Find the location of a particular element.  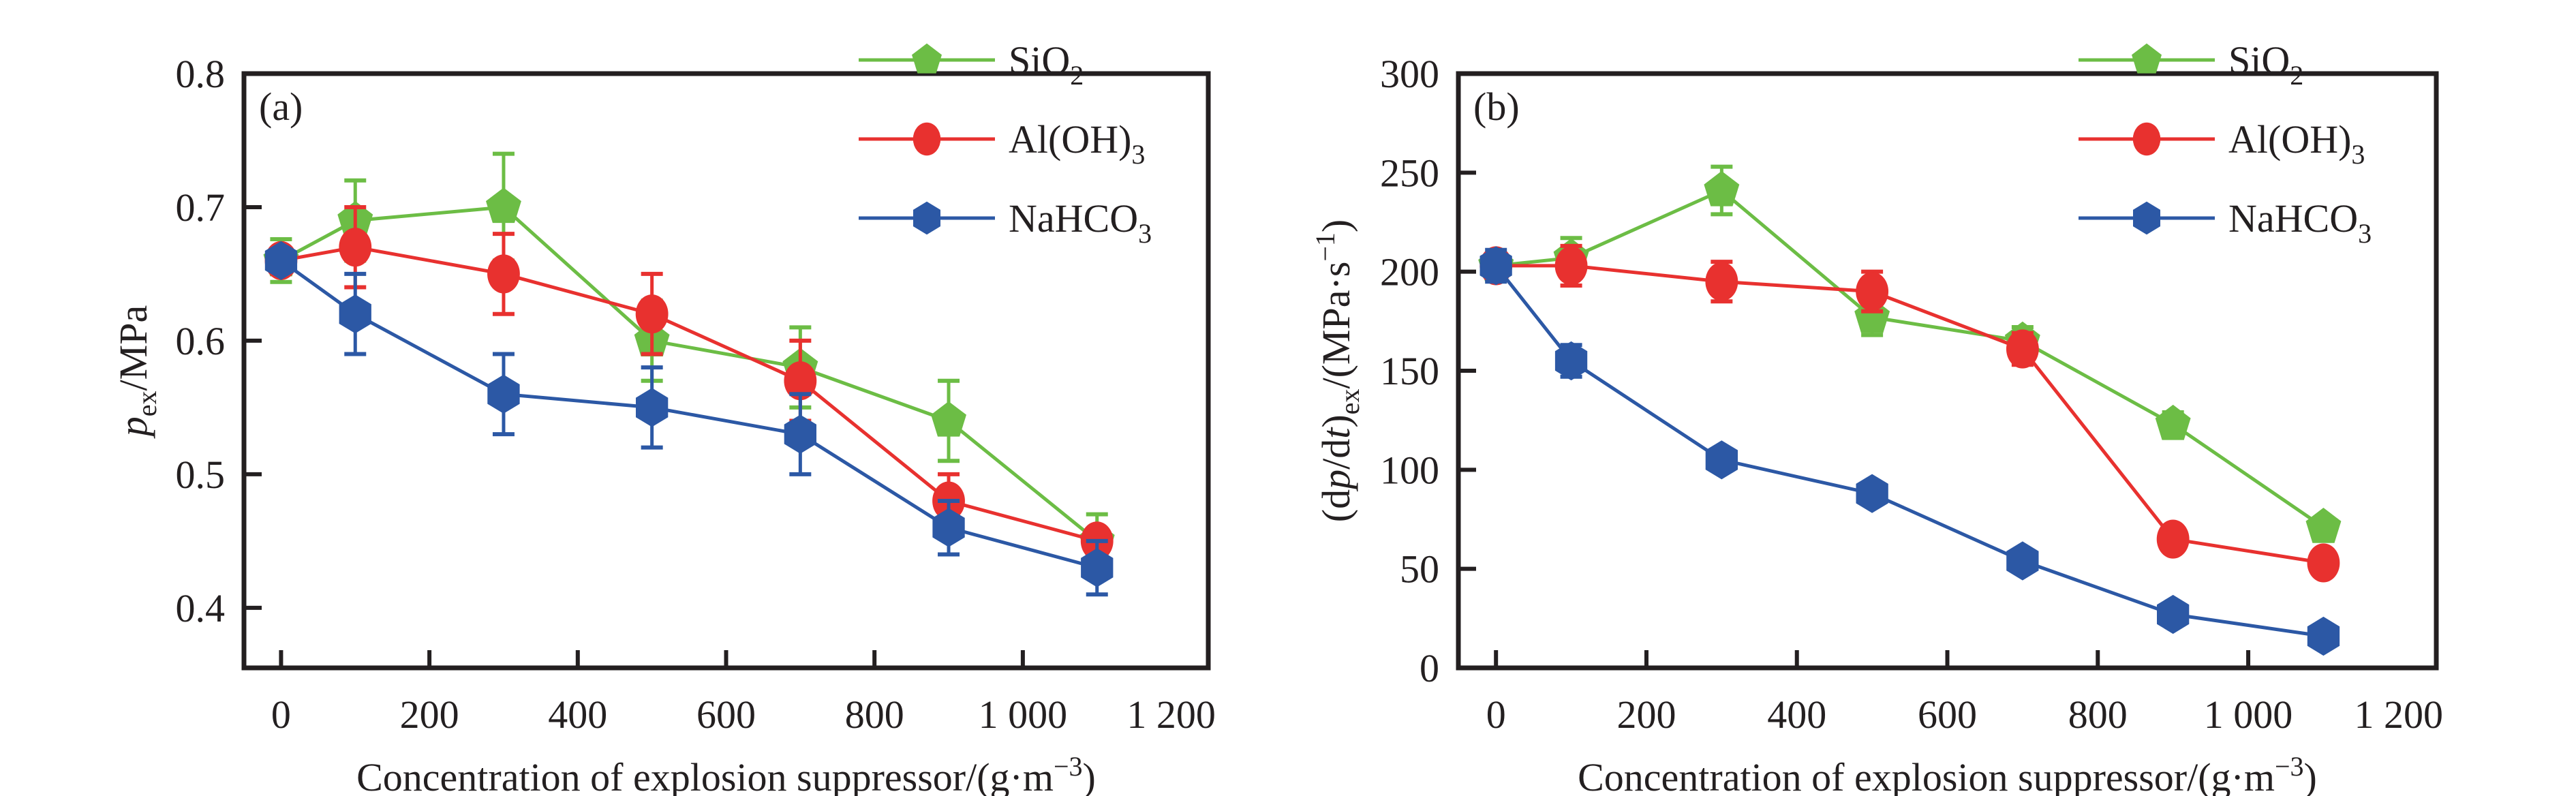

y-tick-label: 0 is located at coordinates (1429, 668).